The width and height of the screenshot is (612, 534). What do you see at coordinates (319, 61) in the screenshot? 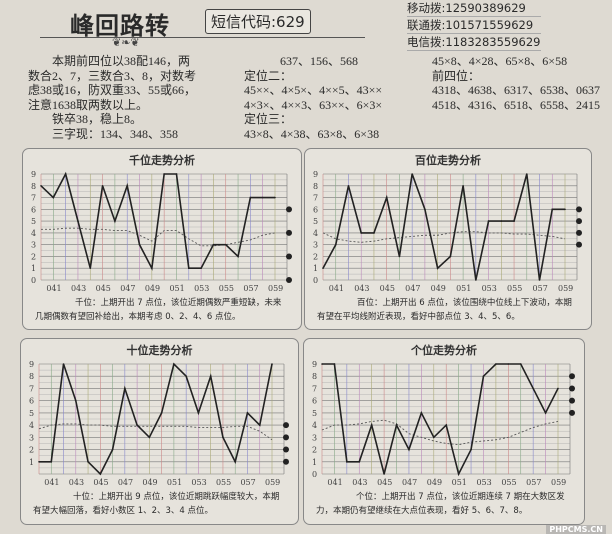
I see `line: 637、156、568` at bounding box center [319, 61].